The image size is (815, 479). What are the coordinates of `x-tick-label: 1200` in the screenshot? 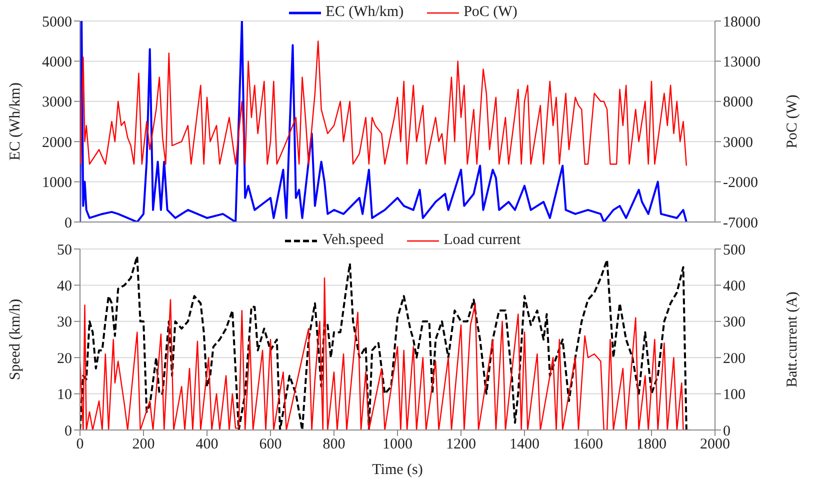 It's located at (461, 444).